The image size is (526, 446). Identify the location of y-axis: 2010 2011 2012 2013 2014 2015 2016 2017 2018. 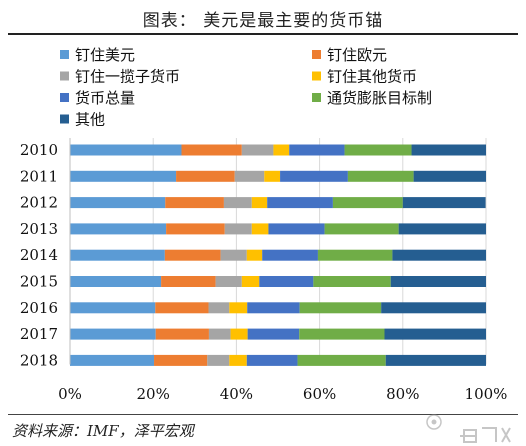
(45, 253).